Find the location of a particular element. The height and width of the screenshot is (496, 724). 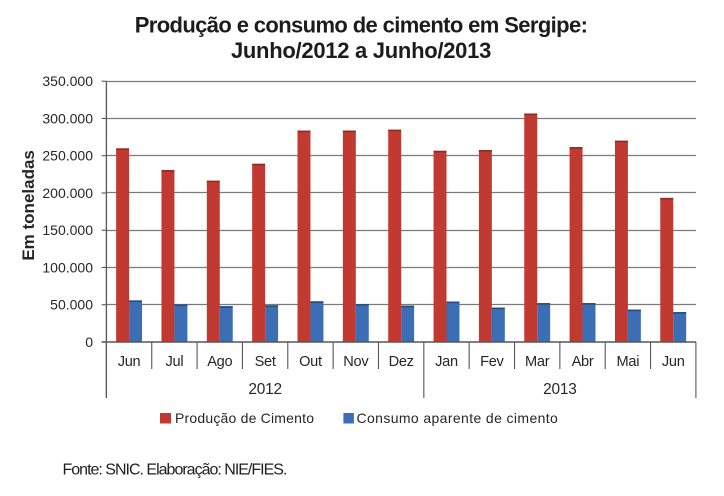

svg-text: Consumo aparente de cimento is located at coordinates (458, 418).